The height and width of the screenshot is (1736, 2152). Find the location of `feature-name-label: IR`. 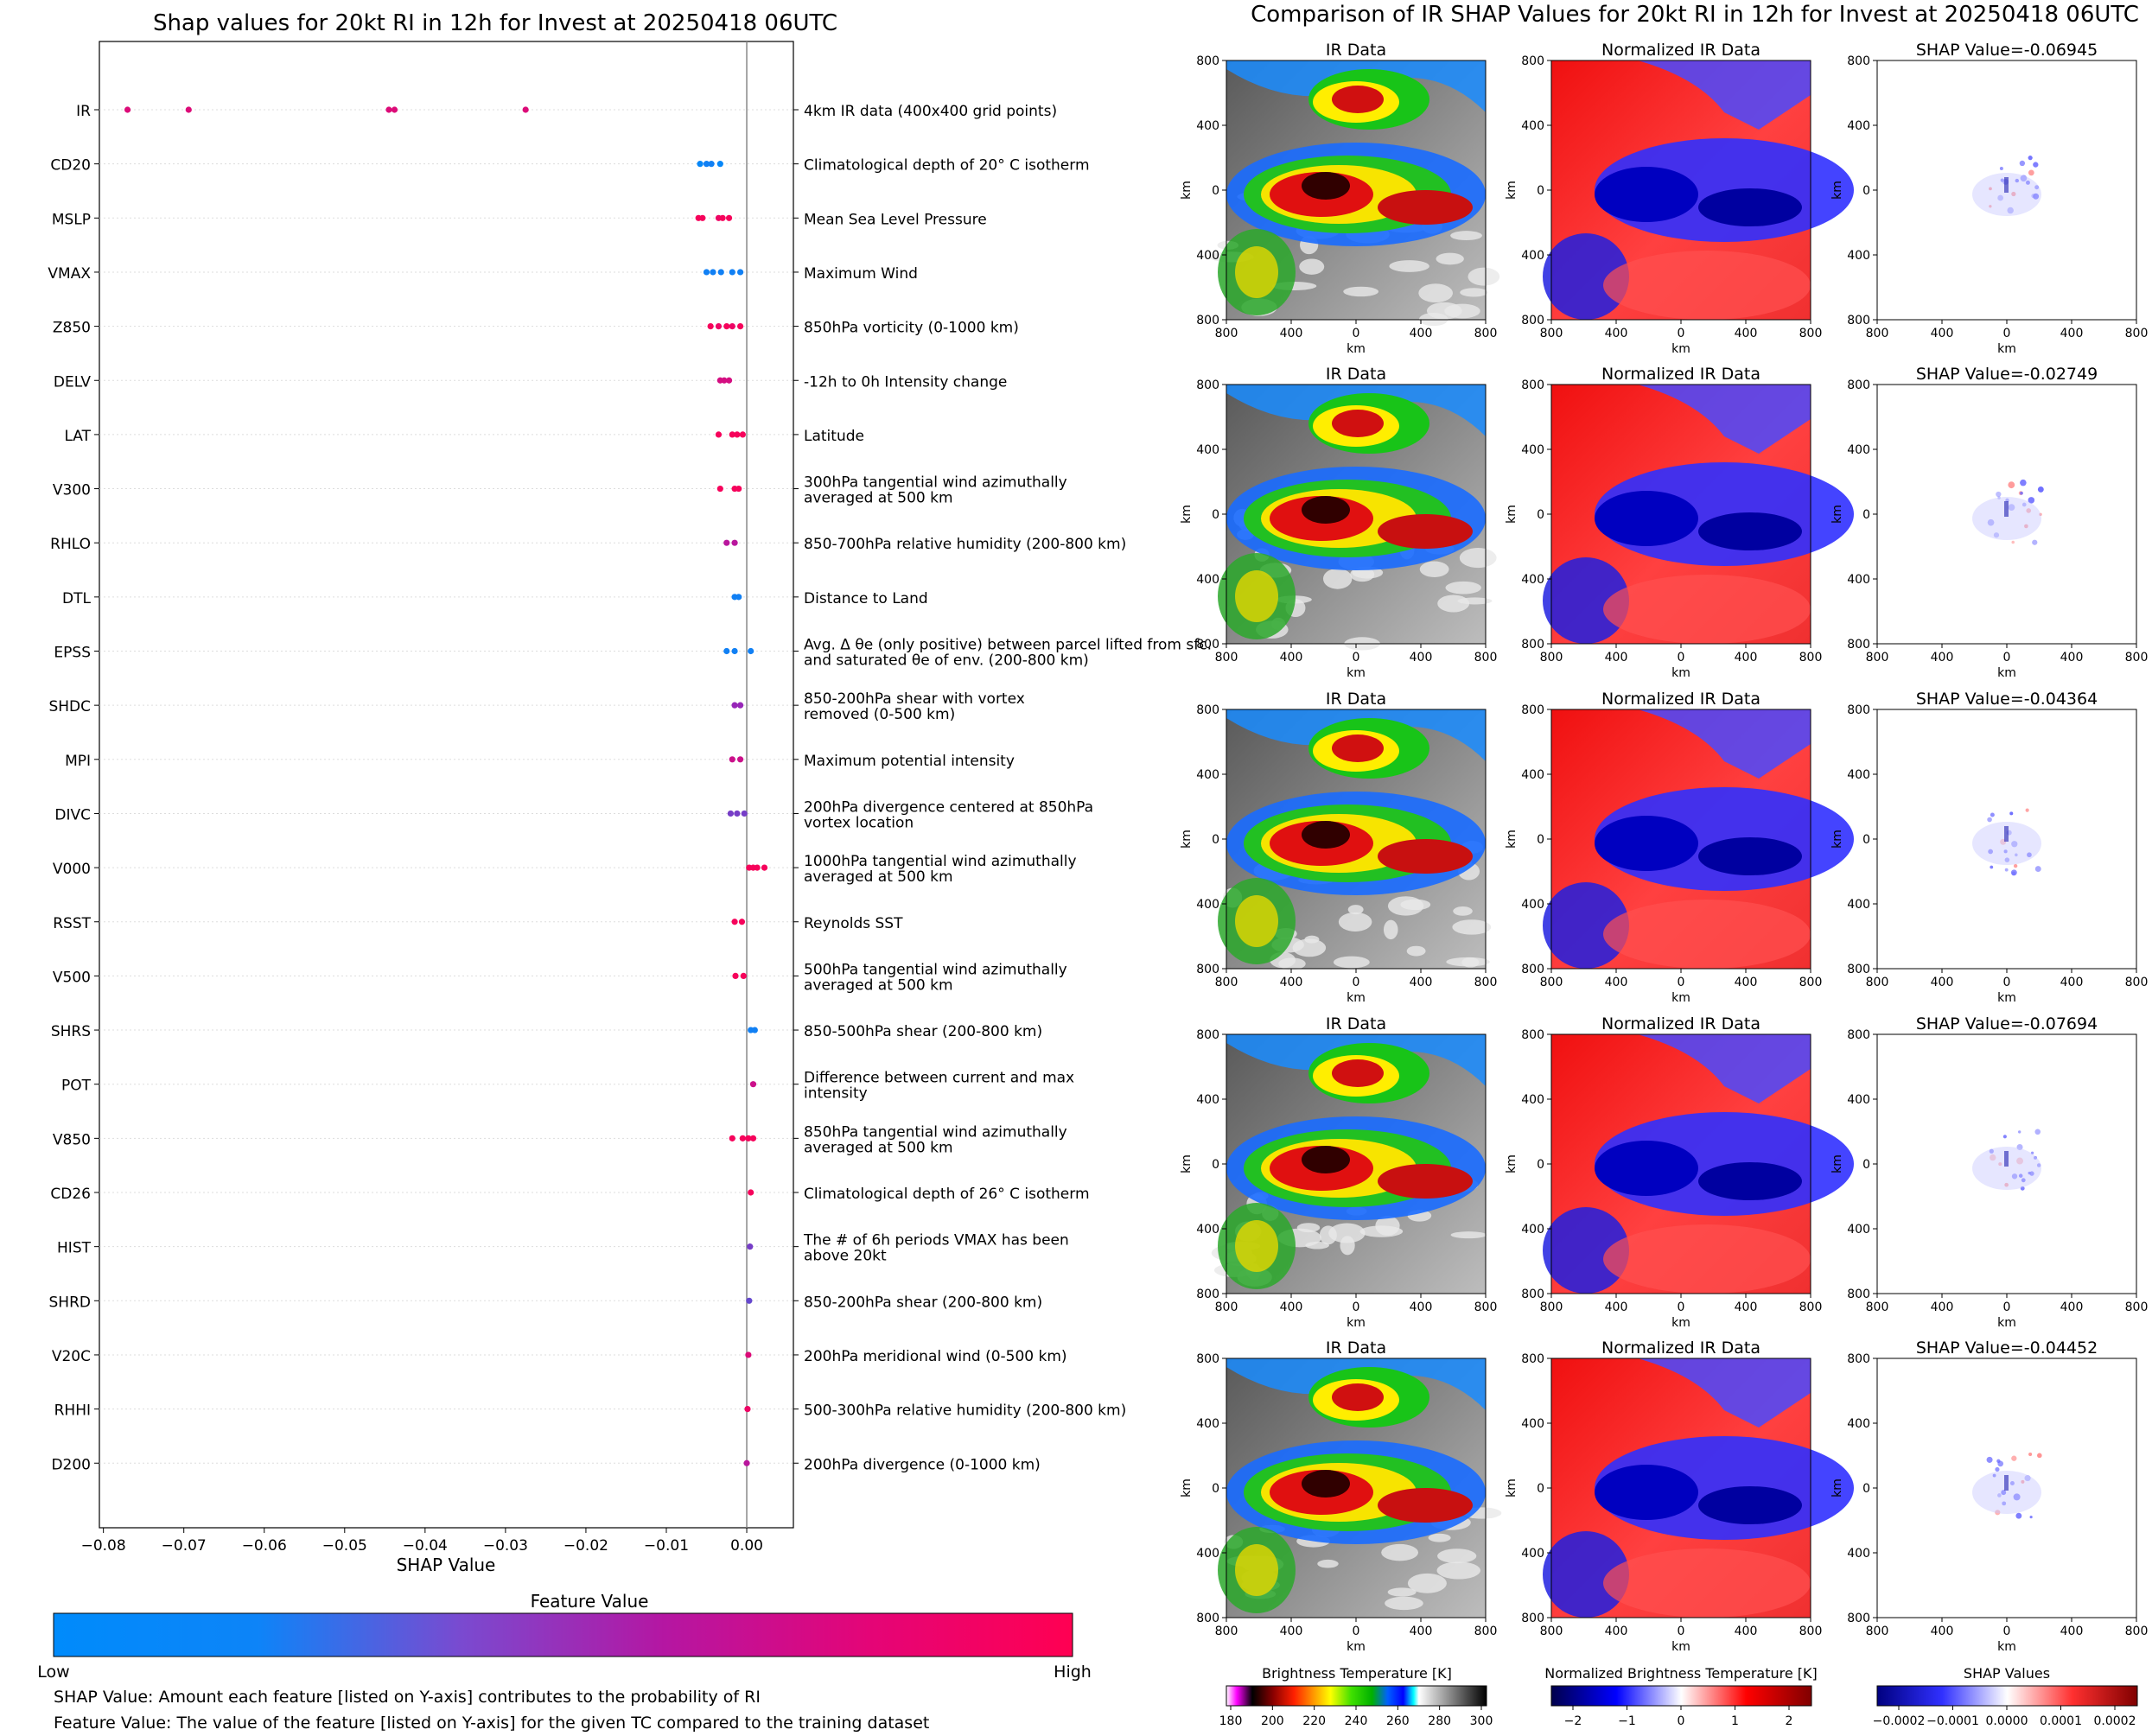

feature-name-label: IR is located at coordinates (83, 111).